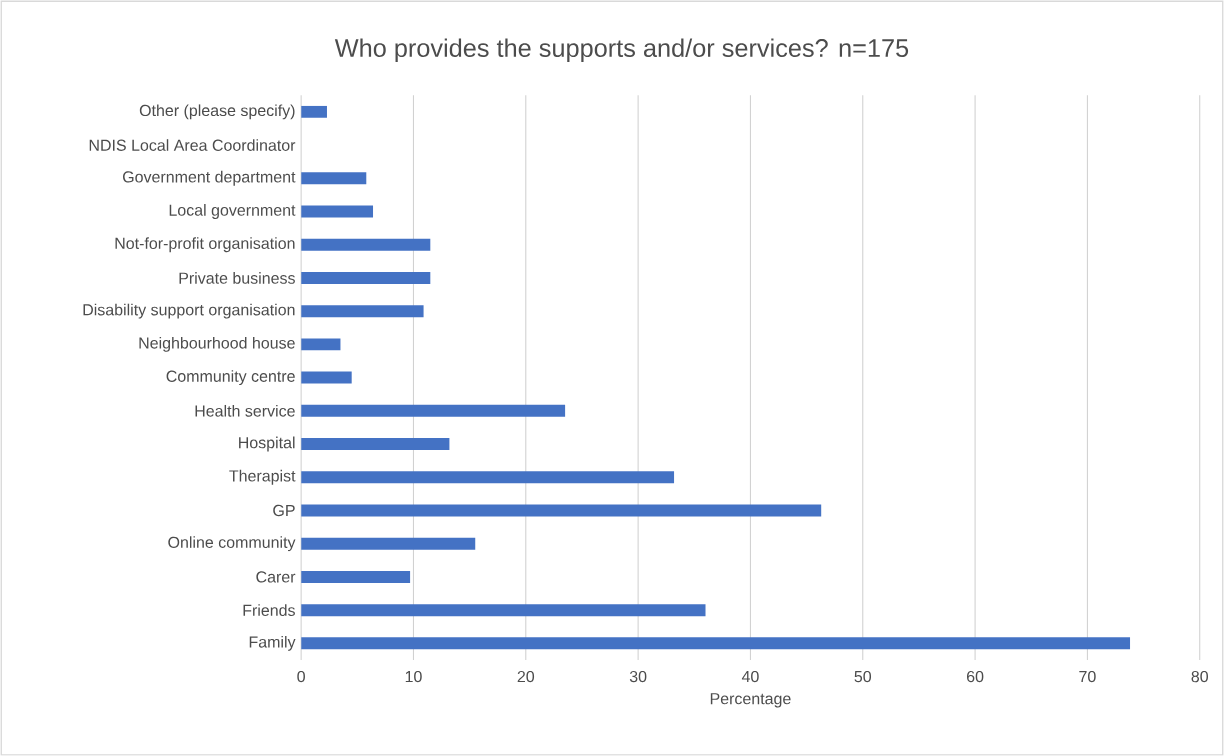  What do you see at coordinates (267, 444) in the screenshot?
I see `y-tick-label: Hospital` at bounding box center [267, 444].